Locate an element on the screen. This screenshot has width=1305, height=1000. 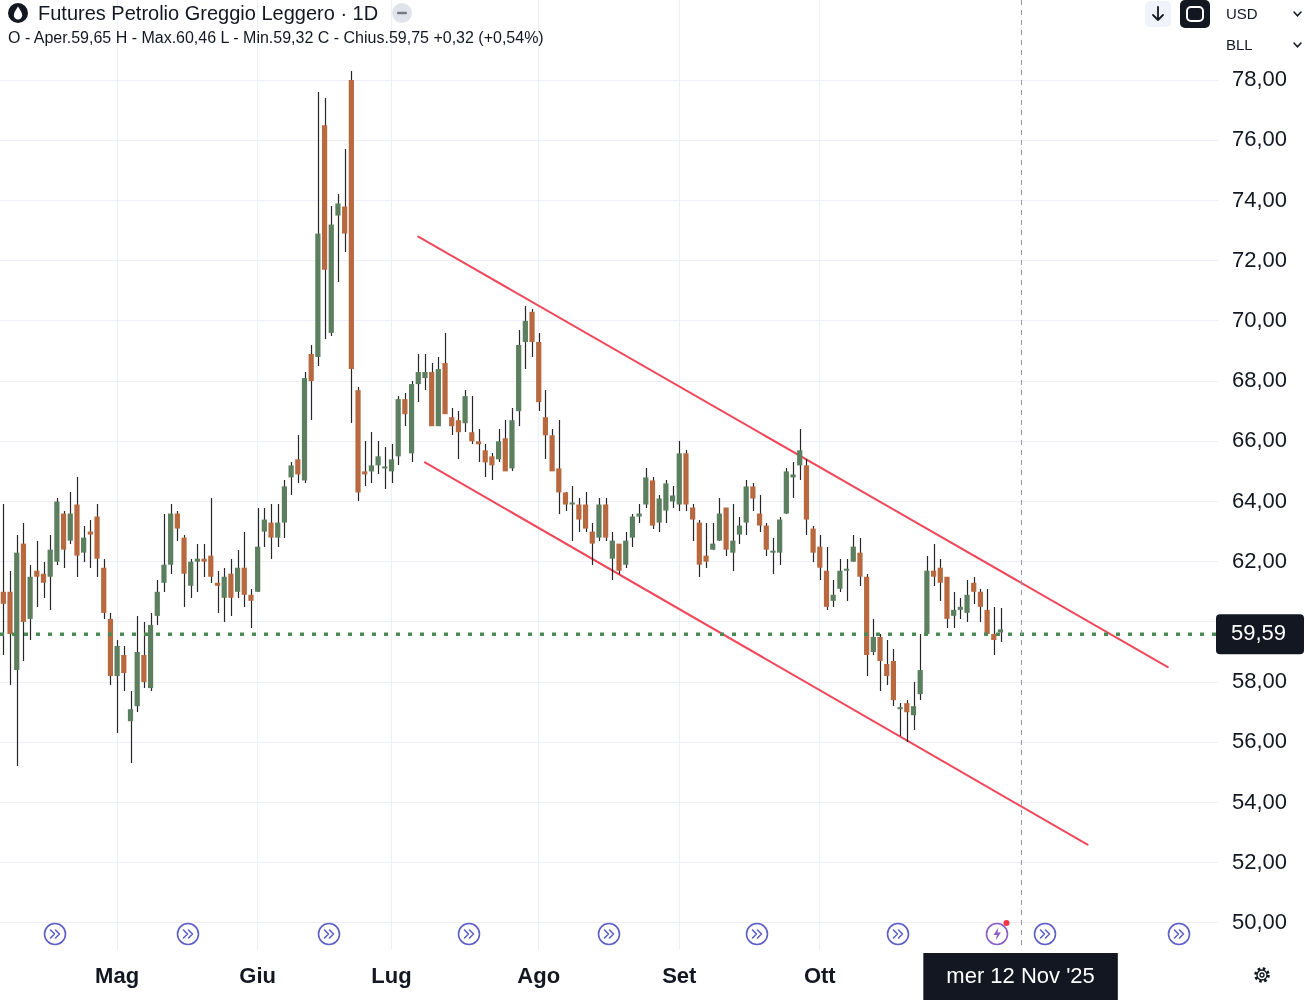
x-tick-label: Lug is located at coordinates (391, 976).